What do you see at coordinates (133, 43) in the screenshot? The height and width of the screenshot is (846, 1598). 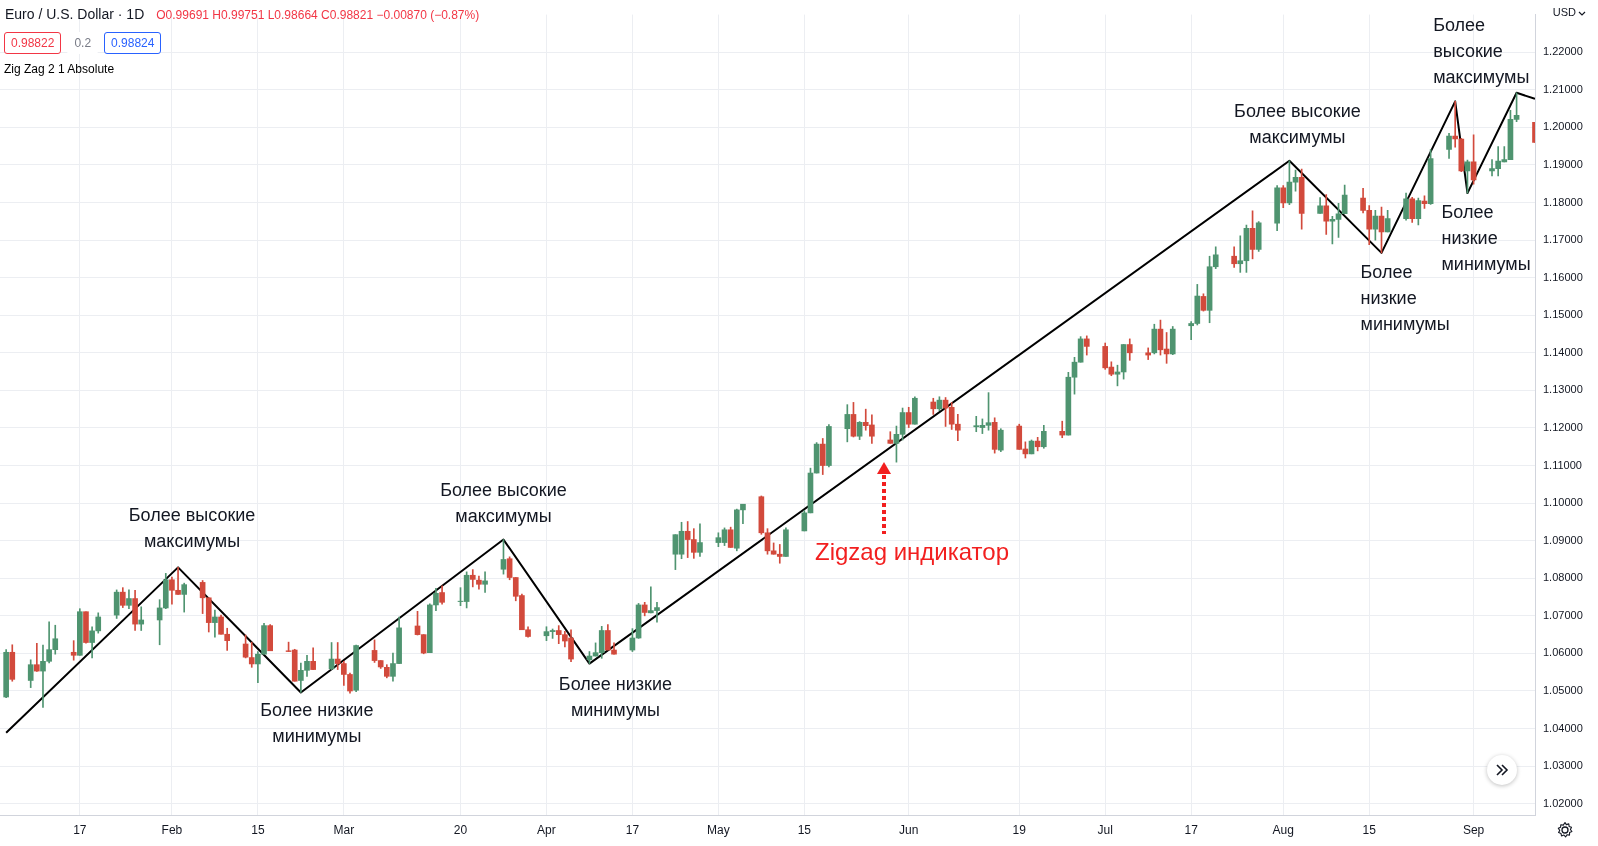 I see `annotation: 0.98824` at bounding box center [133, 43].